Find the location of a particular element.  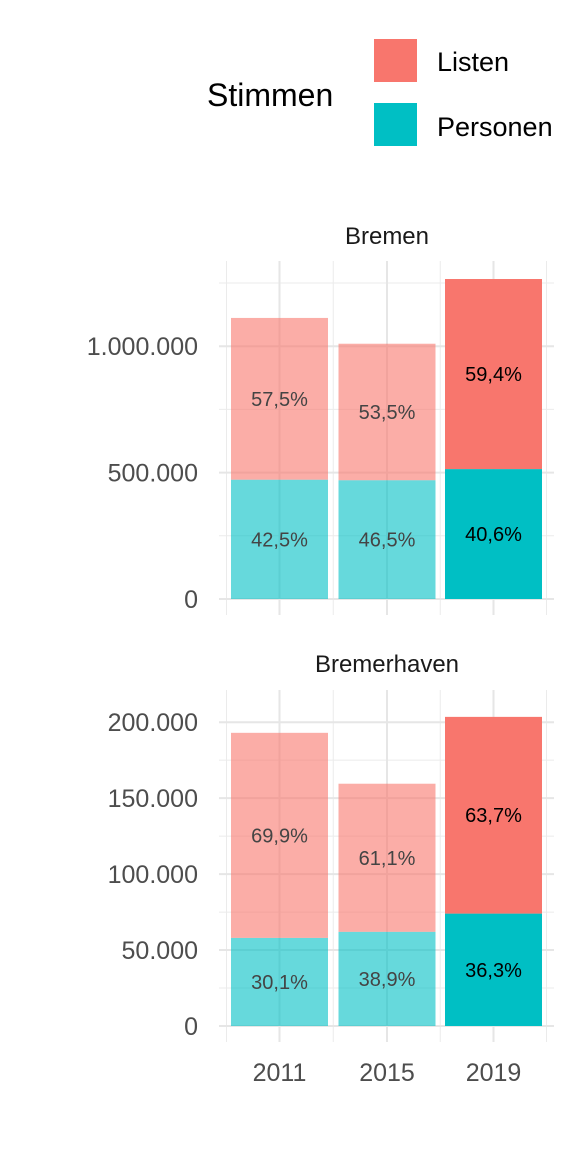

y-tick-label: 1.000.000 is located at coordinates (142, 347).